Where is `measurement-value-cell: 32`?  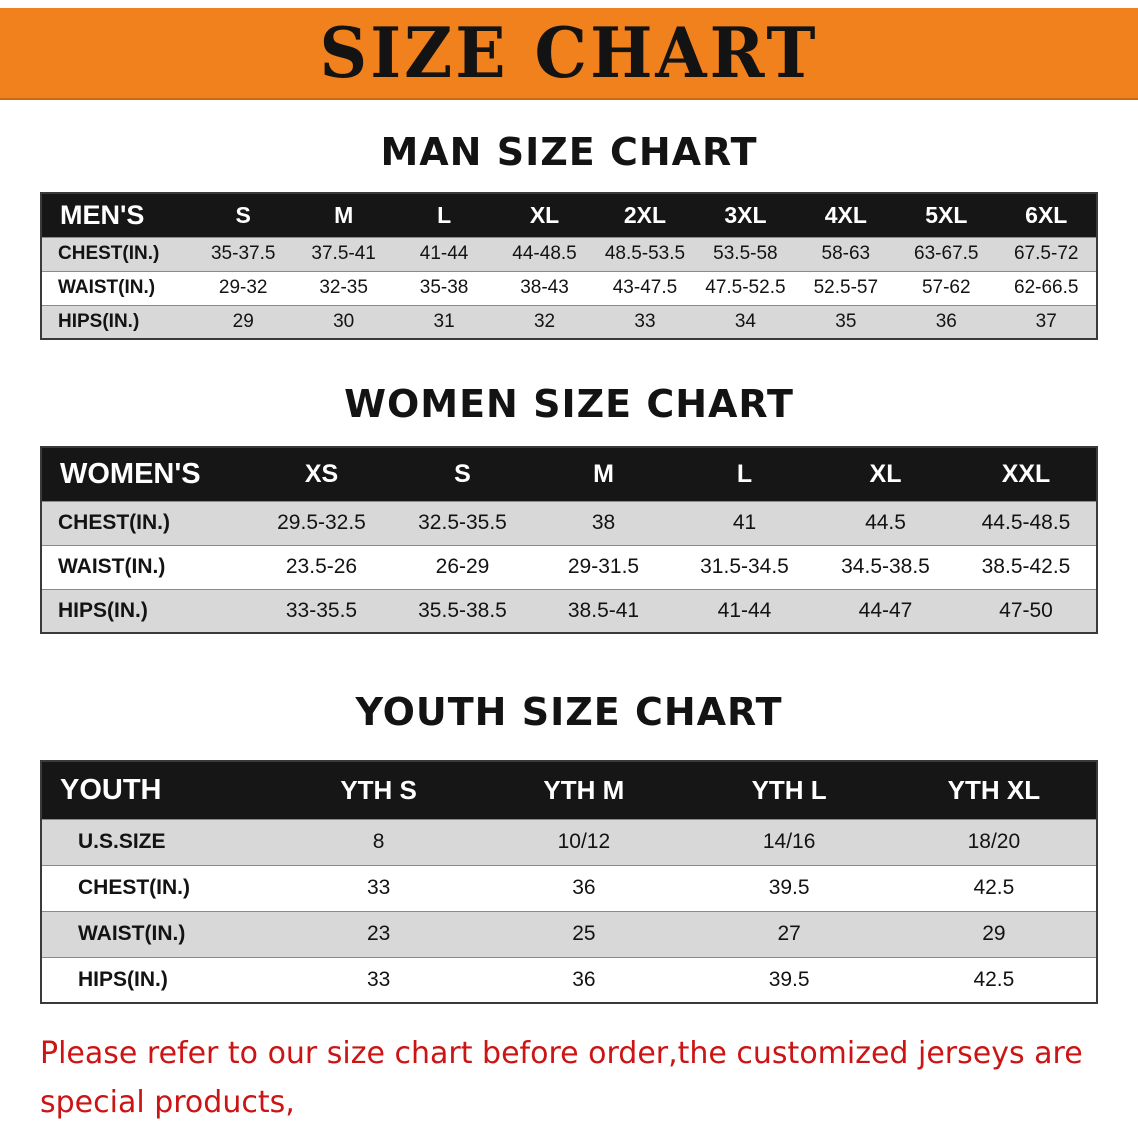
measurement-value-cell: 32 is located at coordinates (544, 321).